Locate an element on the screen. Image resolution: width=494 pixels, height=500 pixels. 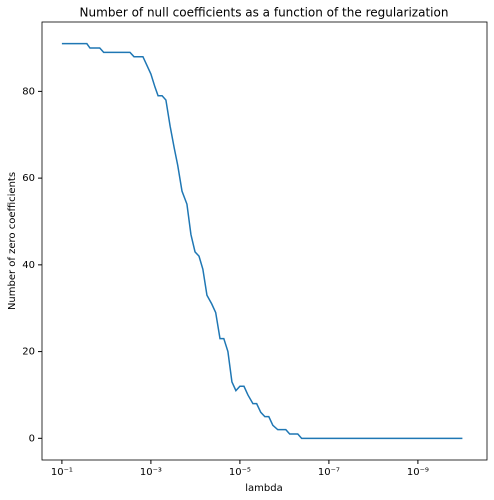
x-tick-label: 10⁻¹ is located at coordinates (62, 472).